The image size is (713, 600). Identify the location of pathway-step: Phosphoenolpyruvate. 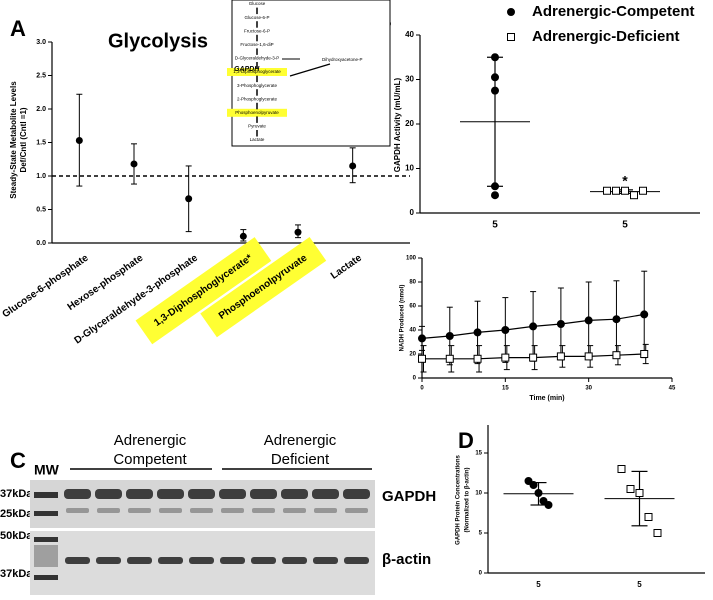
(257, 112).